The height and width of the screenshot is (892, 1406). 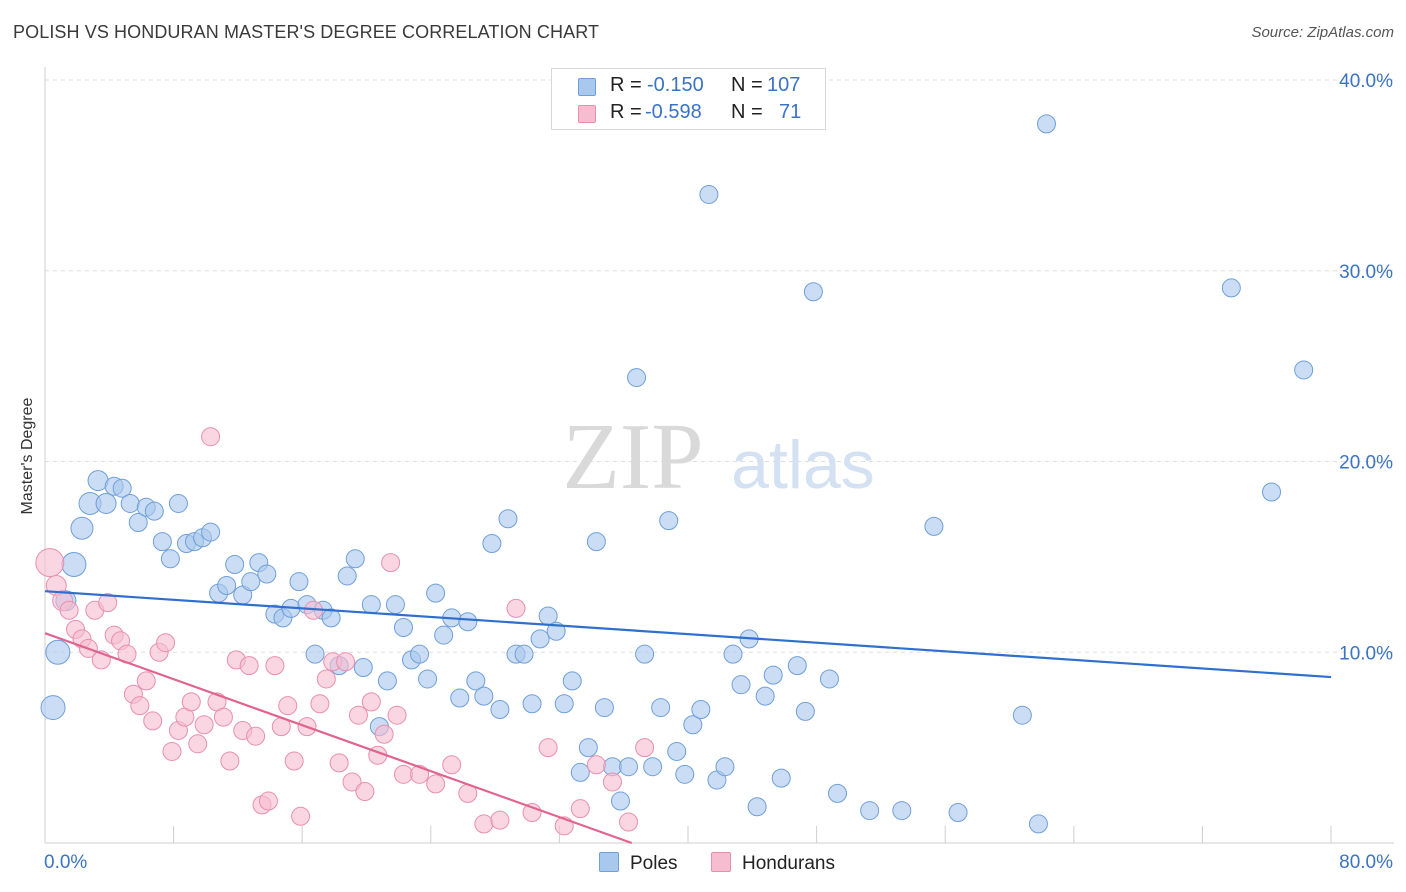 I want to click on y-tick-label-2: 30.0%, so click(x=1366, y=272).